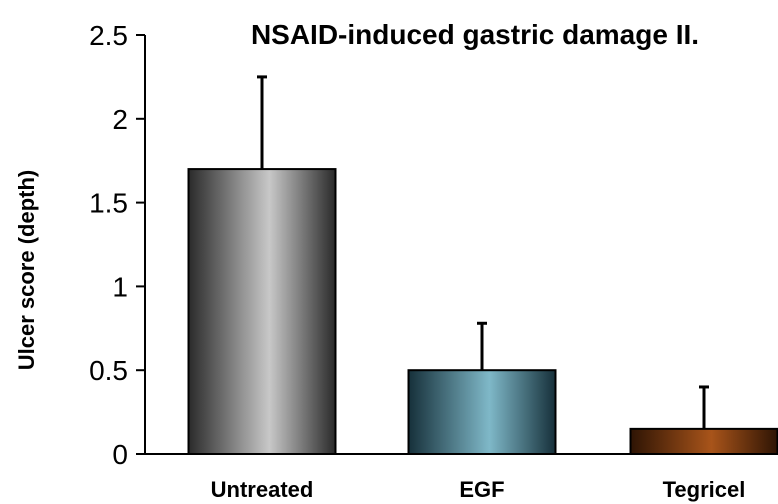  Describe the element at coordinates (475, 34) in the screenshot. I see `chart-title: NSAID-induced gastric damage II.` at that location.